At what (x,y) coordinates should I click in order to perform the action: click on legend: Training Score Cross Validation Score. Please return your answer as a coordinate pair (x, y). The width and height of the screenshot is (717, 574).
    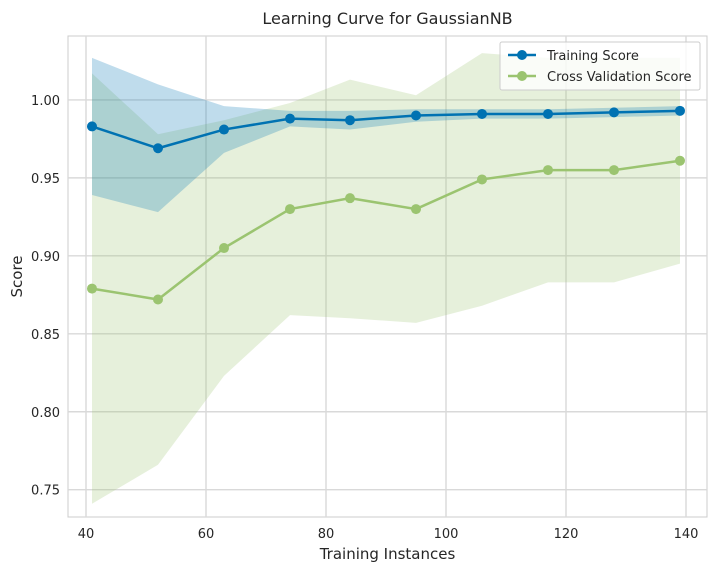
    Looking at the image, I should click on (600, 66).